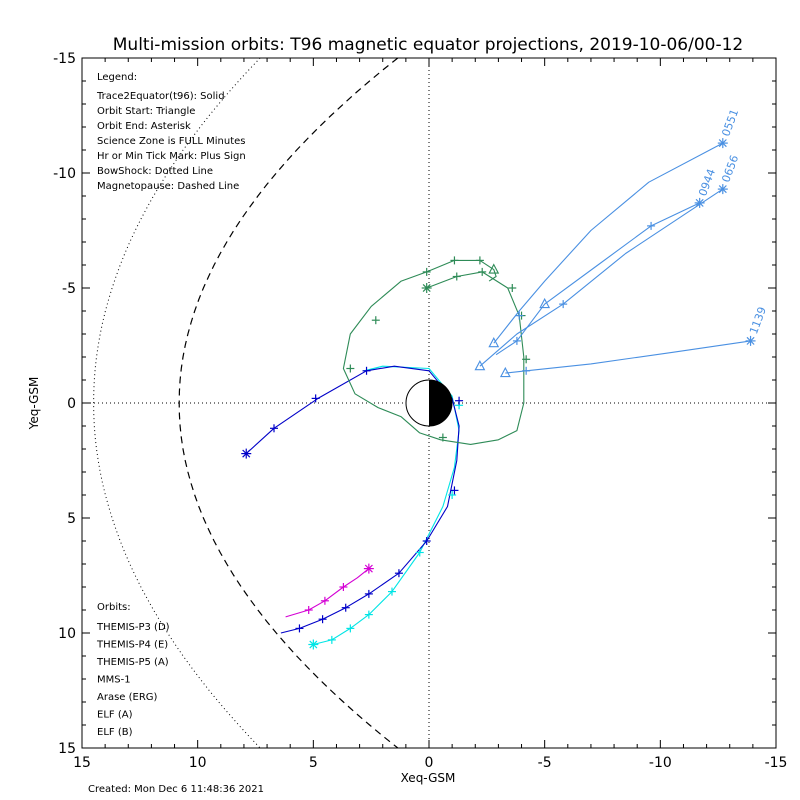 This screenshot has width=800, height=800. What do you see at coordinates (114, 680) in the screenshot?
I see `orbit-label-3: MMS-1` at bounding box center [114, 680].